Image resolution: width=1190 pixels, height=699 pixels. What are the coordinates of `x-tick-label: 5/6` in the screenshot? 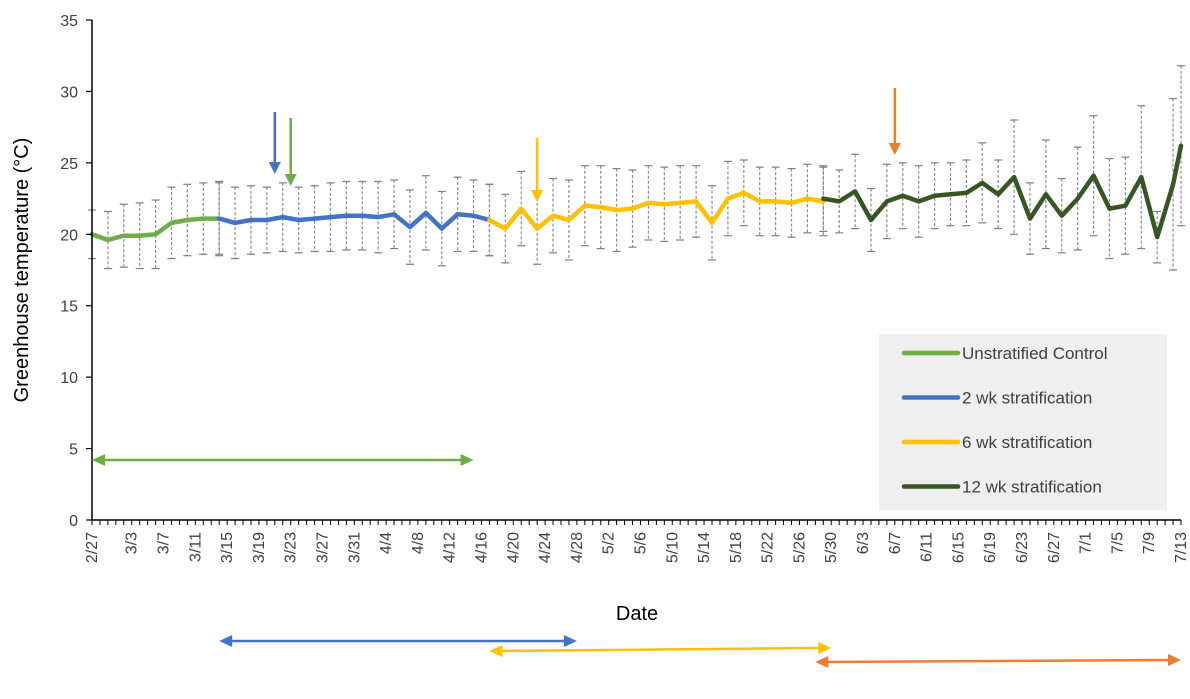 It's located at (640, 543).